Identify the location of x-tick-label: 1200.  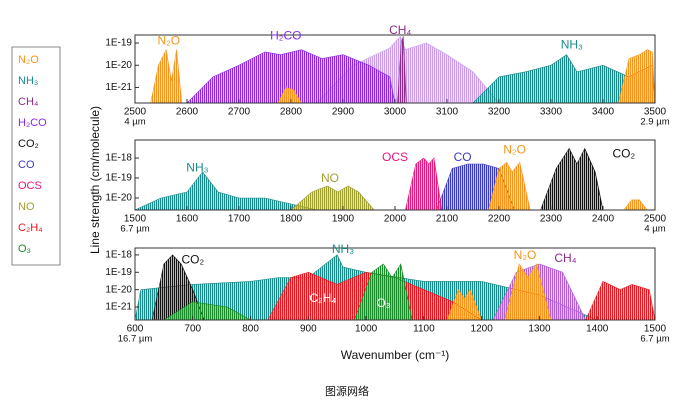
(482, 329).